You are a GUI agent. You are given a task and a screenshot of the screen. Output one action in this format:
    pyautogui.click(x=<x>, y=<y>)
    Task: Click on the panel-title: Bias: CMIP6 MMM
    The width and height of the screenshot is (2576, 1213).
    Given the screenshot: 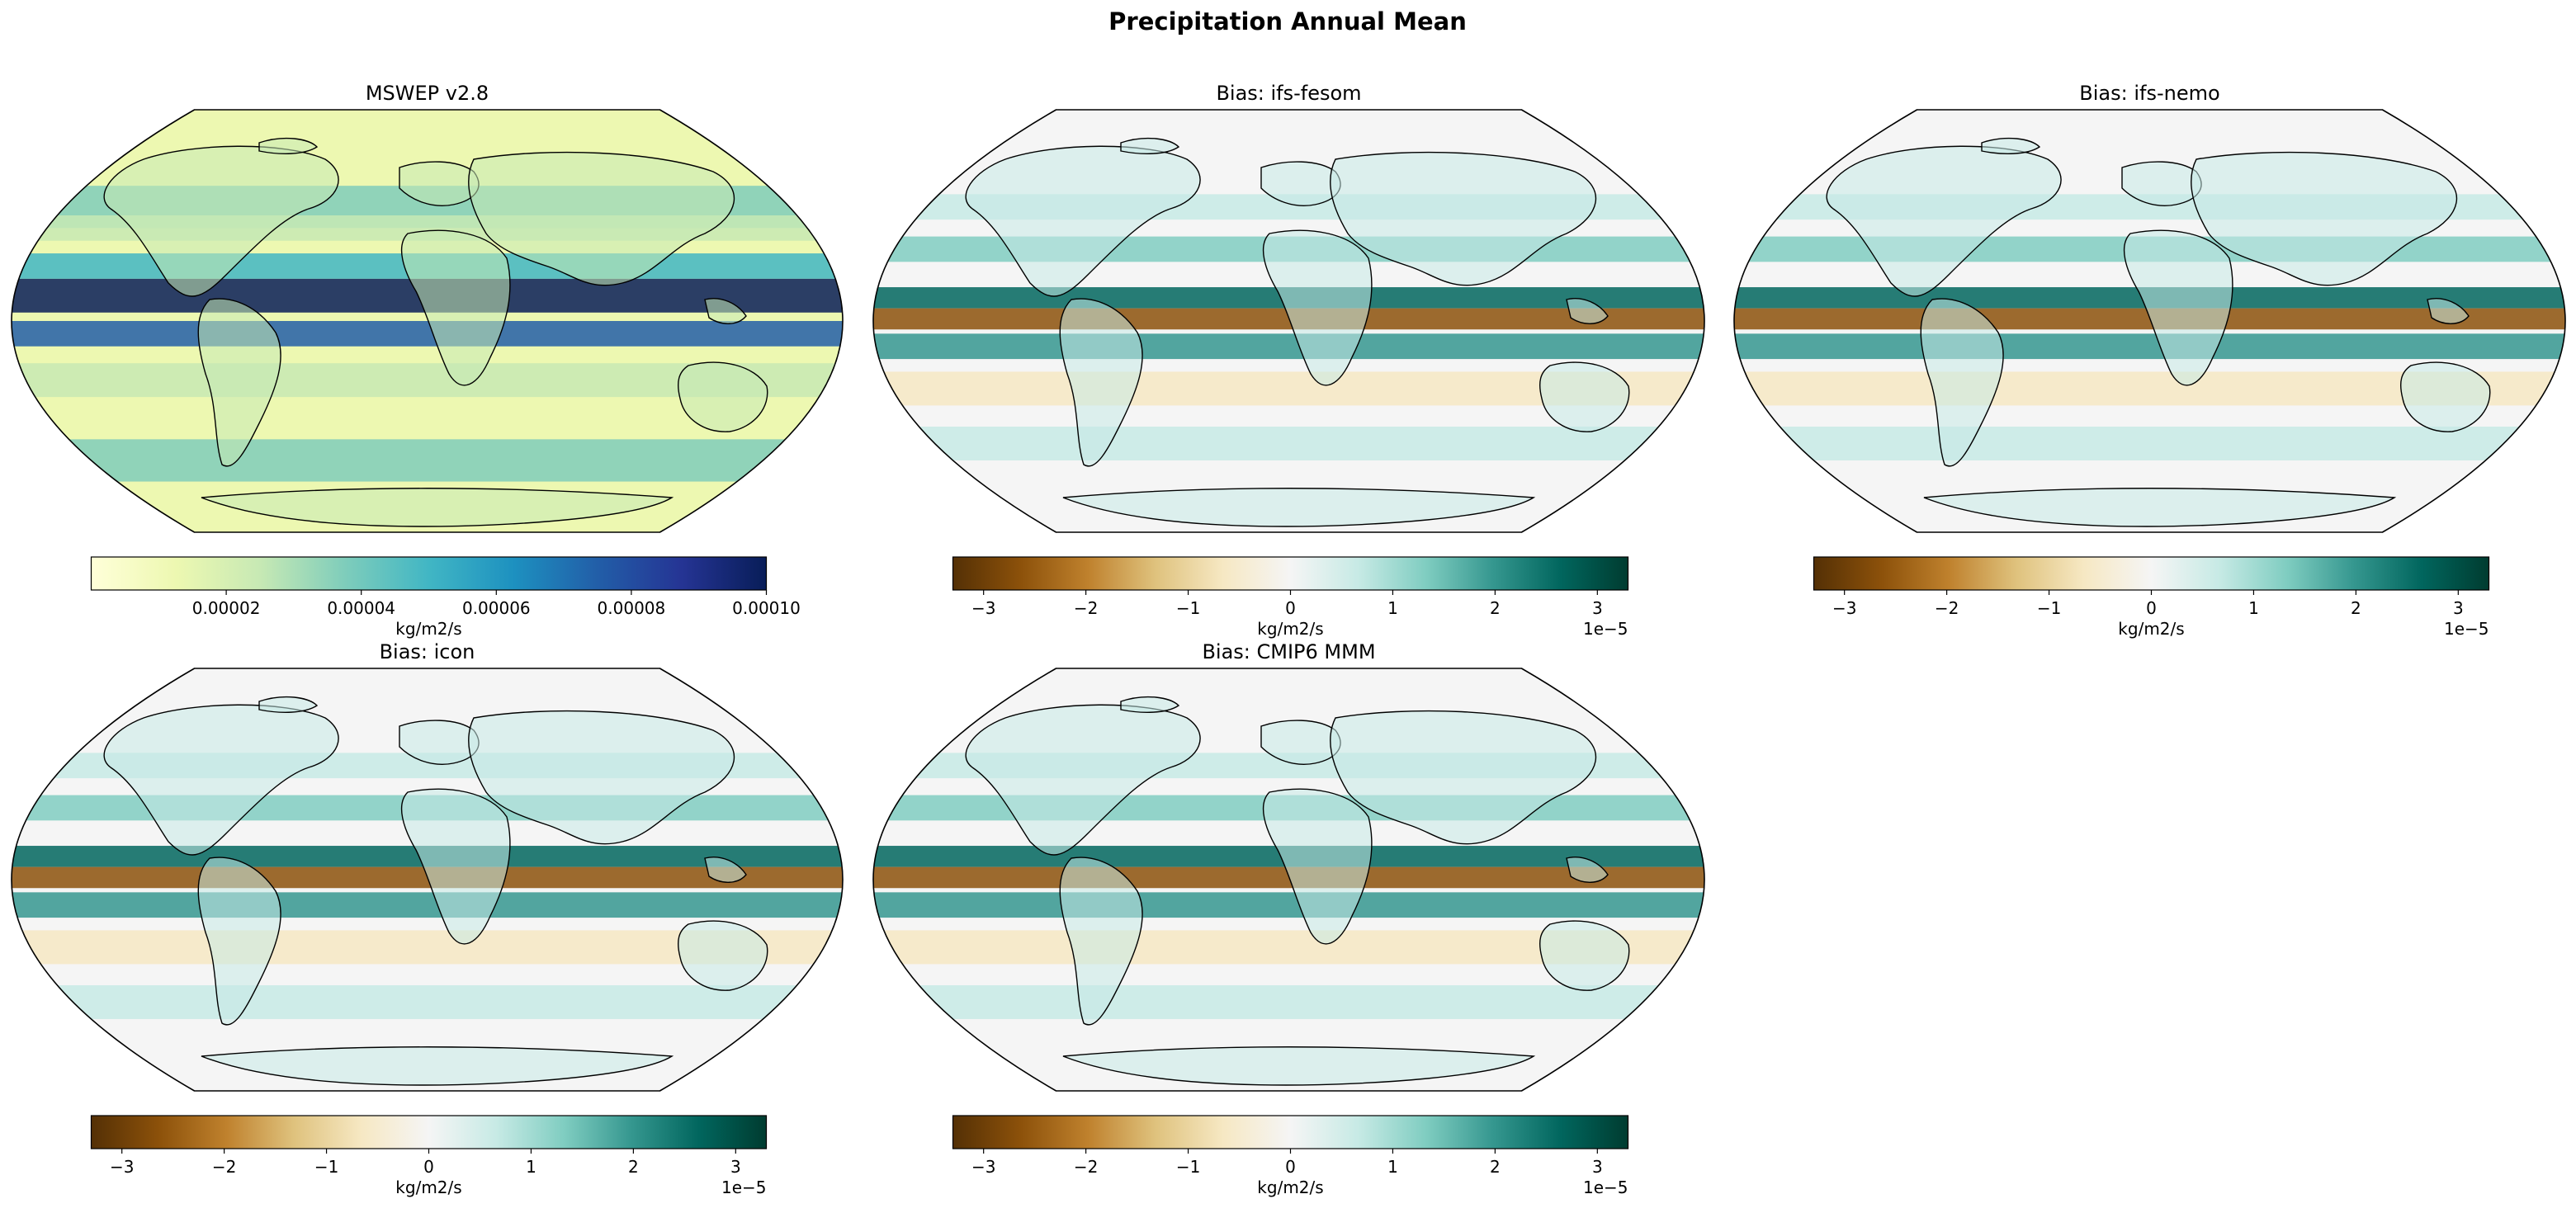 What is the action you would take?
    pyautogui.click(x=1288, y=651)
    